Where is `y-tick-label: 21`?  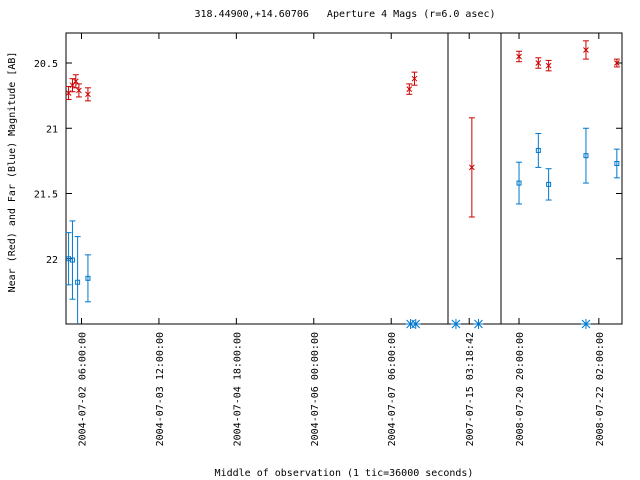
y-tick-label: 21 is located at coordinates (52, 129).